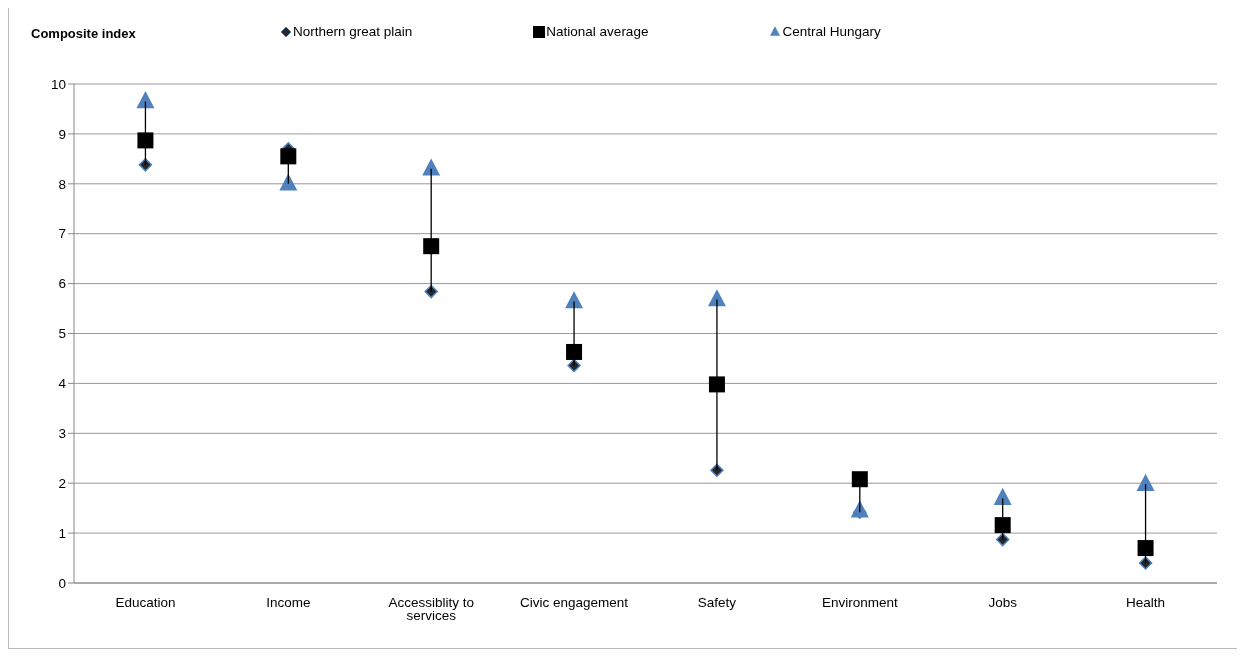 This screenshot has height=659, width=1244. Describe the element at coordinates (431, 609) in the screenshot. I see `x-tick-label: Accessiblity to services` at that location.